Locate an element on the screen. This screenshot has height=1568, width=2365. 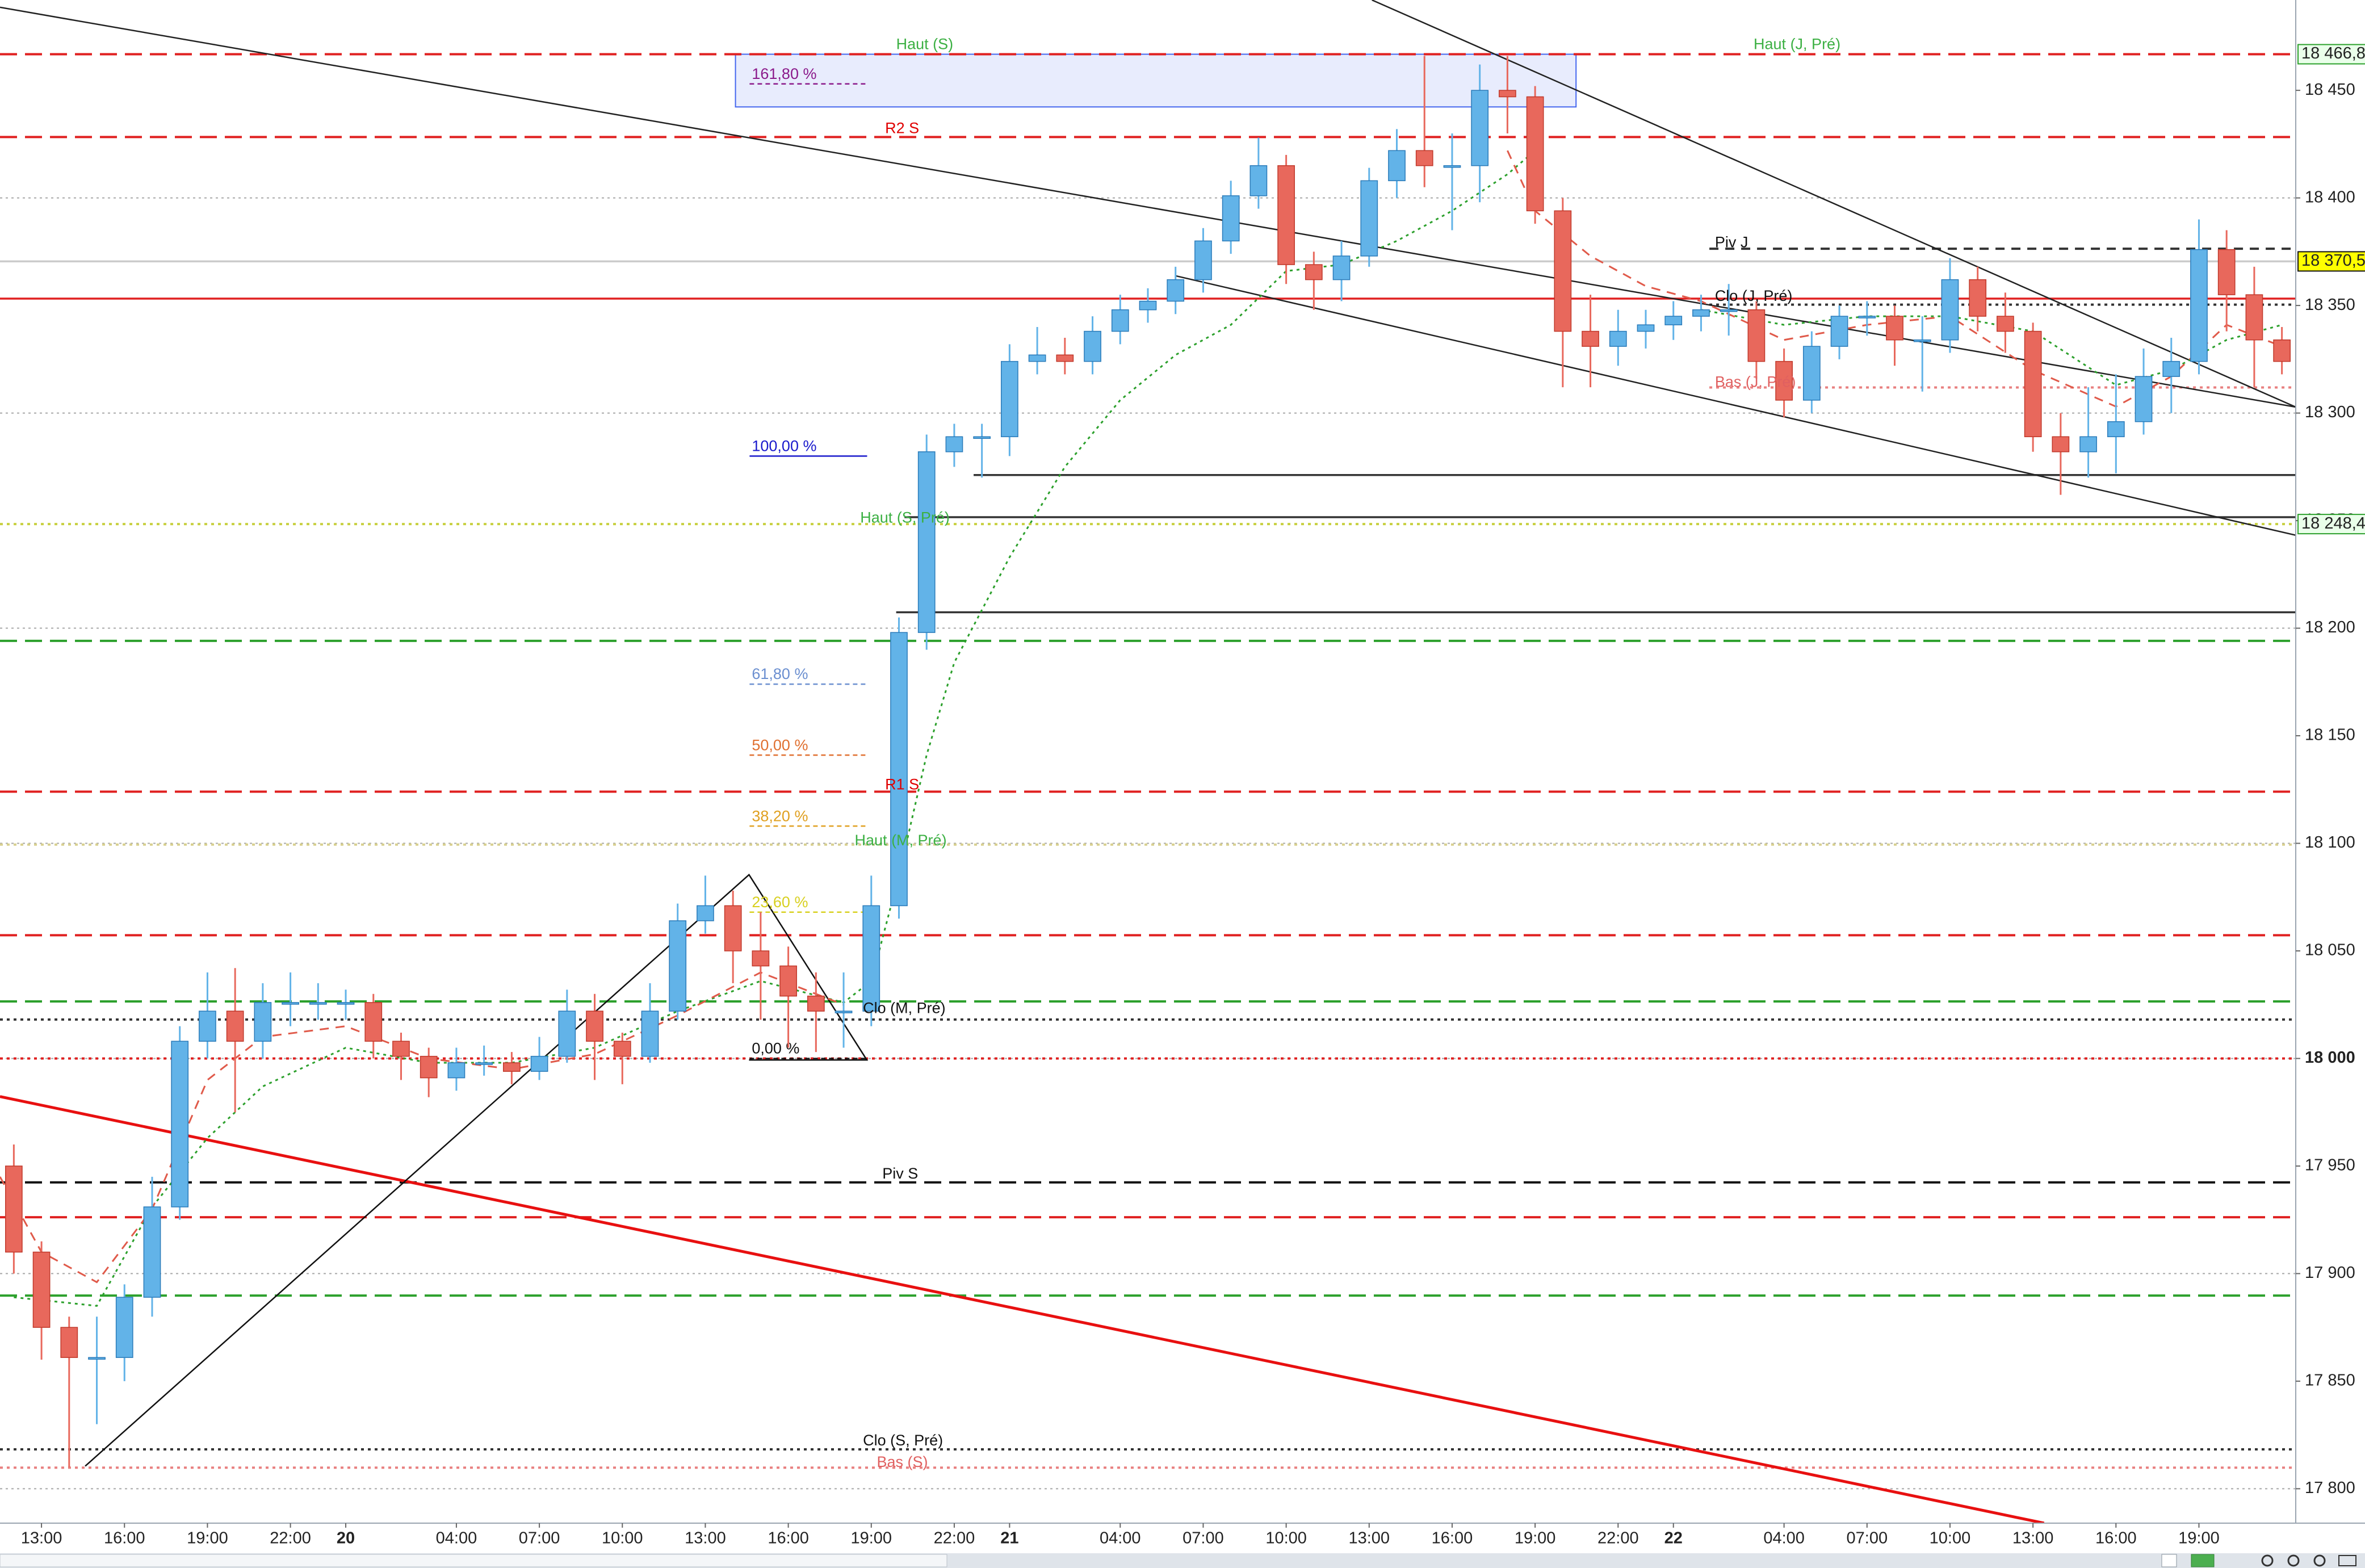
fib-label: 100,00 % is located at coordinates (784, 446).